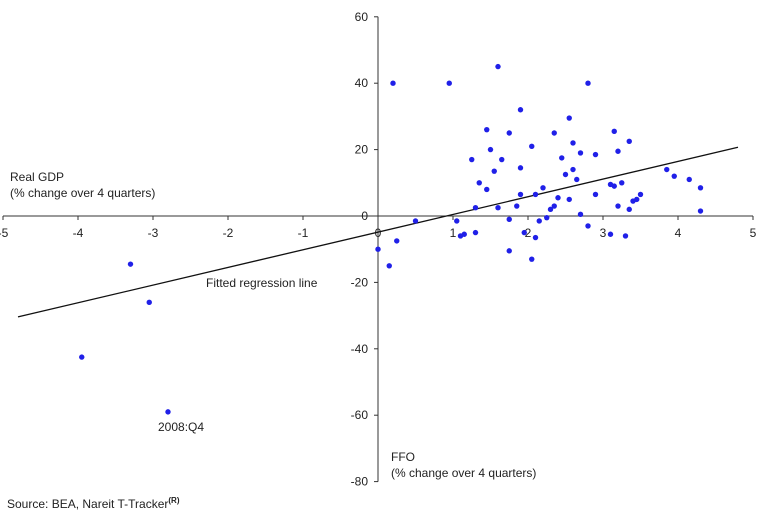 This screenshot has height=525, width=766. I want to click on regression-line-label: Fitted regression line, so click(262, 283).